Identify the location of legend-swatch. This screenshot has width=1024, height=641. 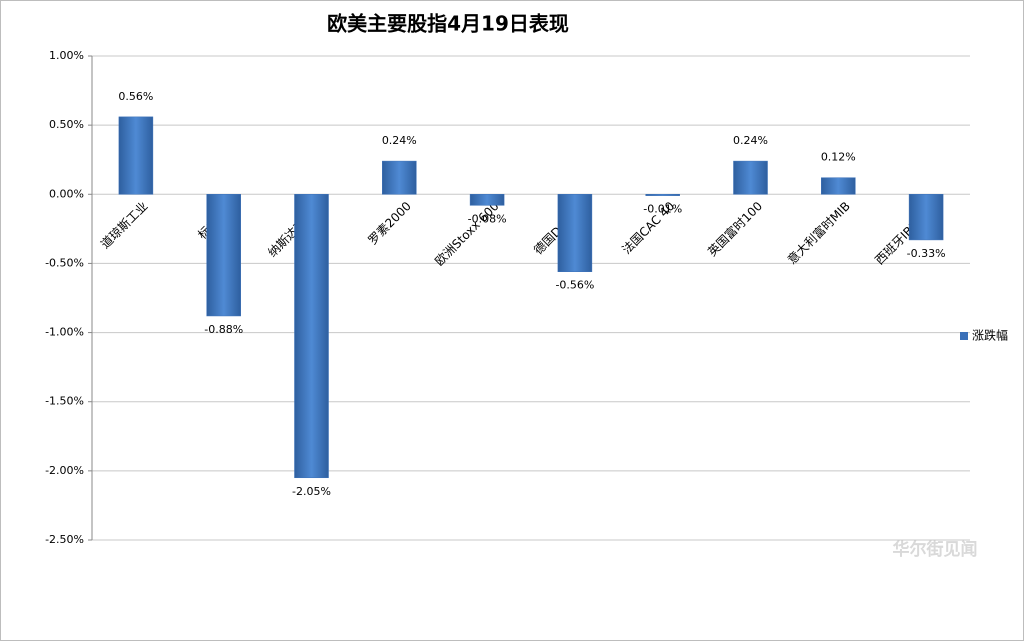
(964, 336).